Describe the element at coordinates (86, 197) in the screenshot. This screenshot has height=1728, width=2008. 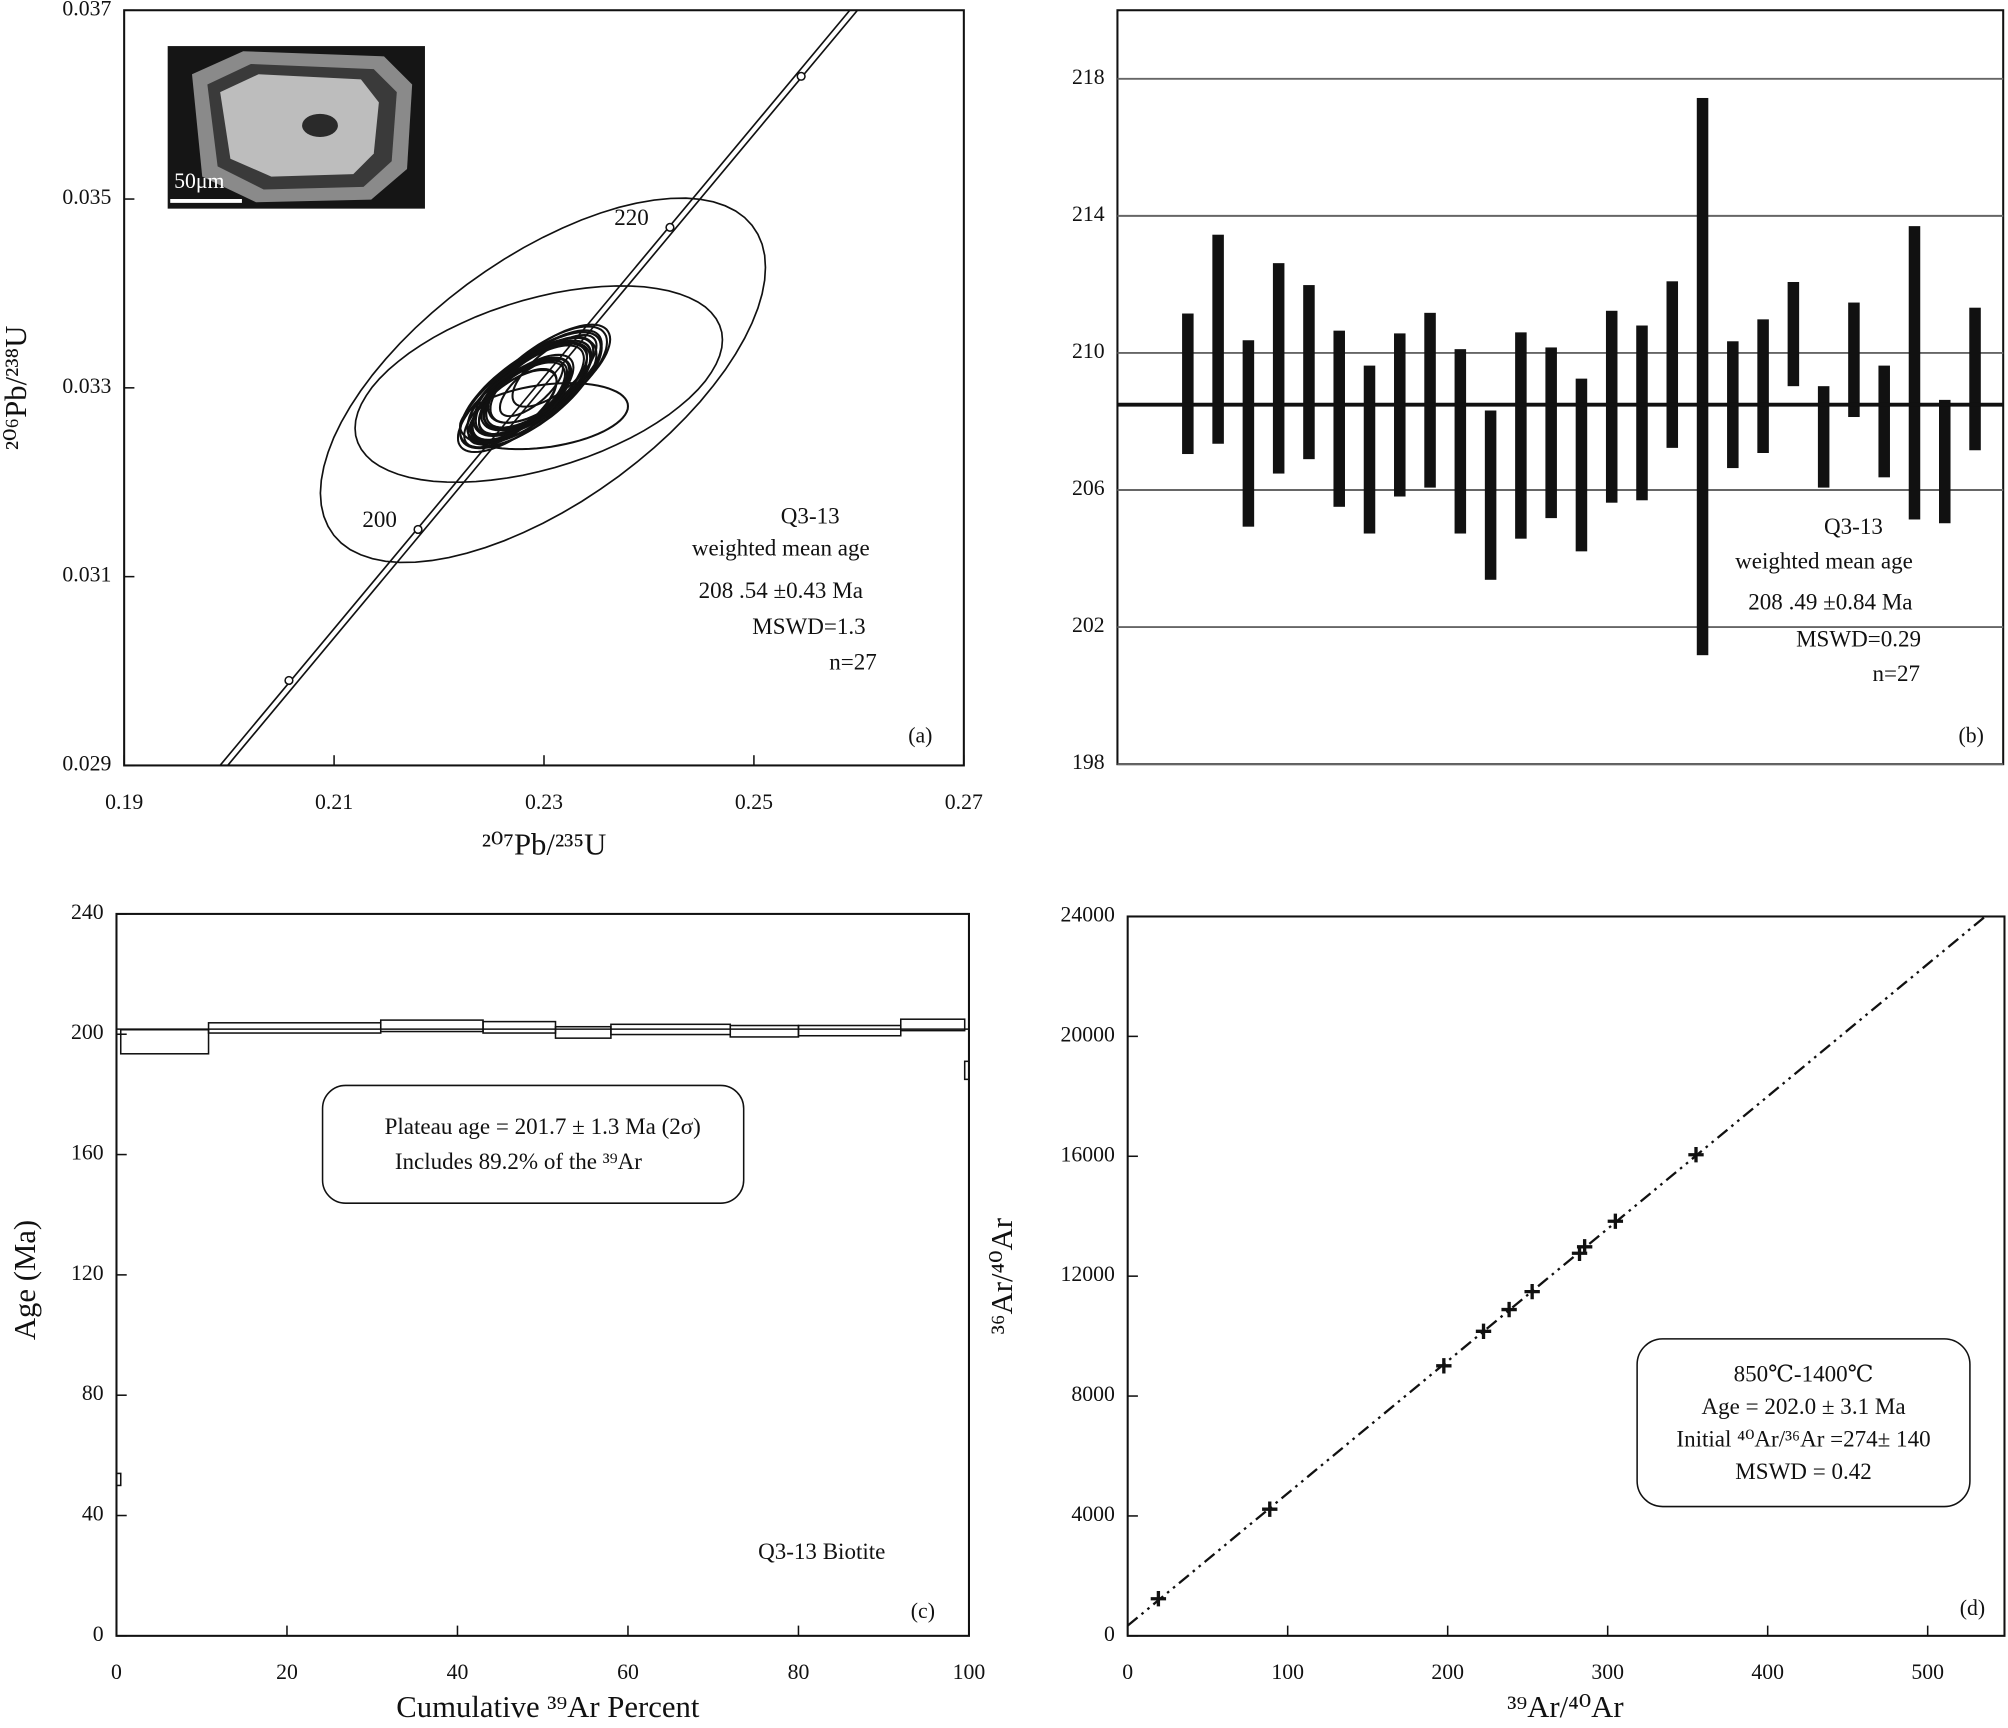
I see `y-tick-label: 0.035` at that location.